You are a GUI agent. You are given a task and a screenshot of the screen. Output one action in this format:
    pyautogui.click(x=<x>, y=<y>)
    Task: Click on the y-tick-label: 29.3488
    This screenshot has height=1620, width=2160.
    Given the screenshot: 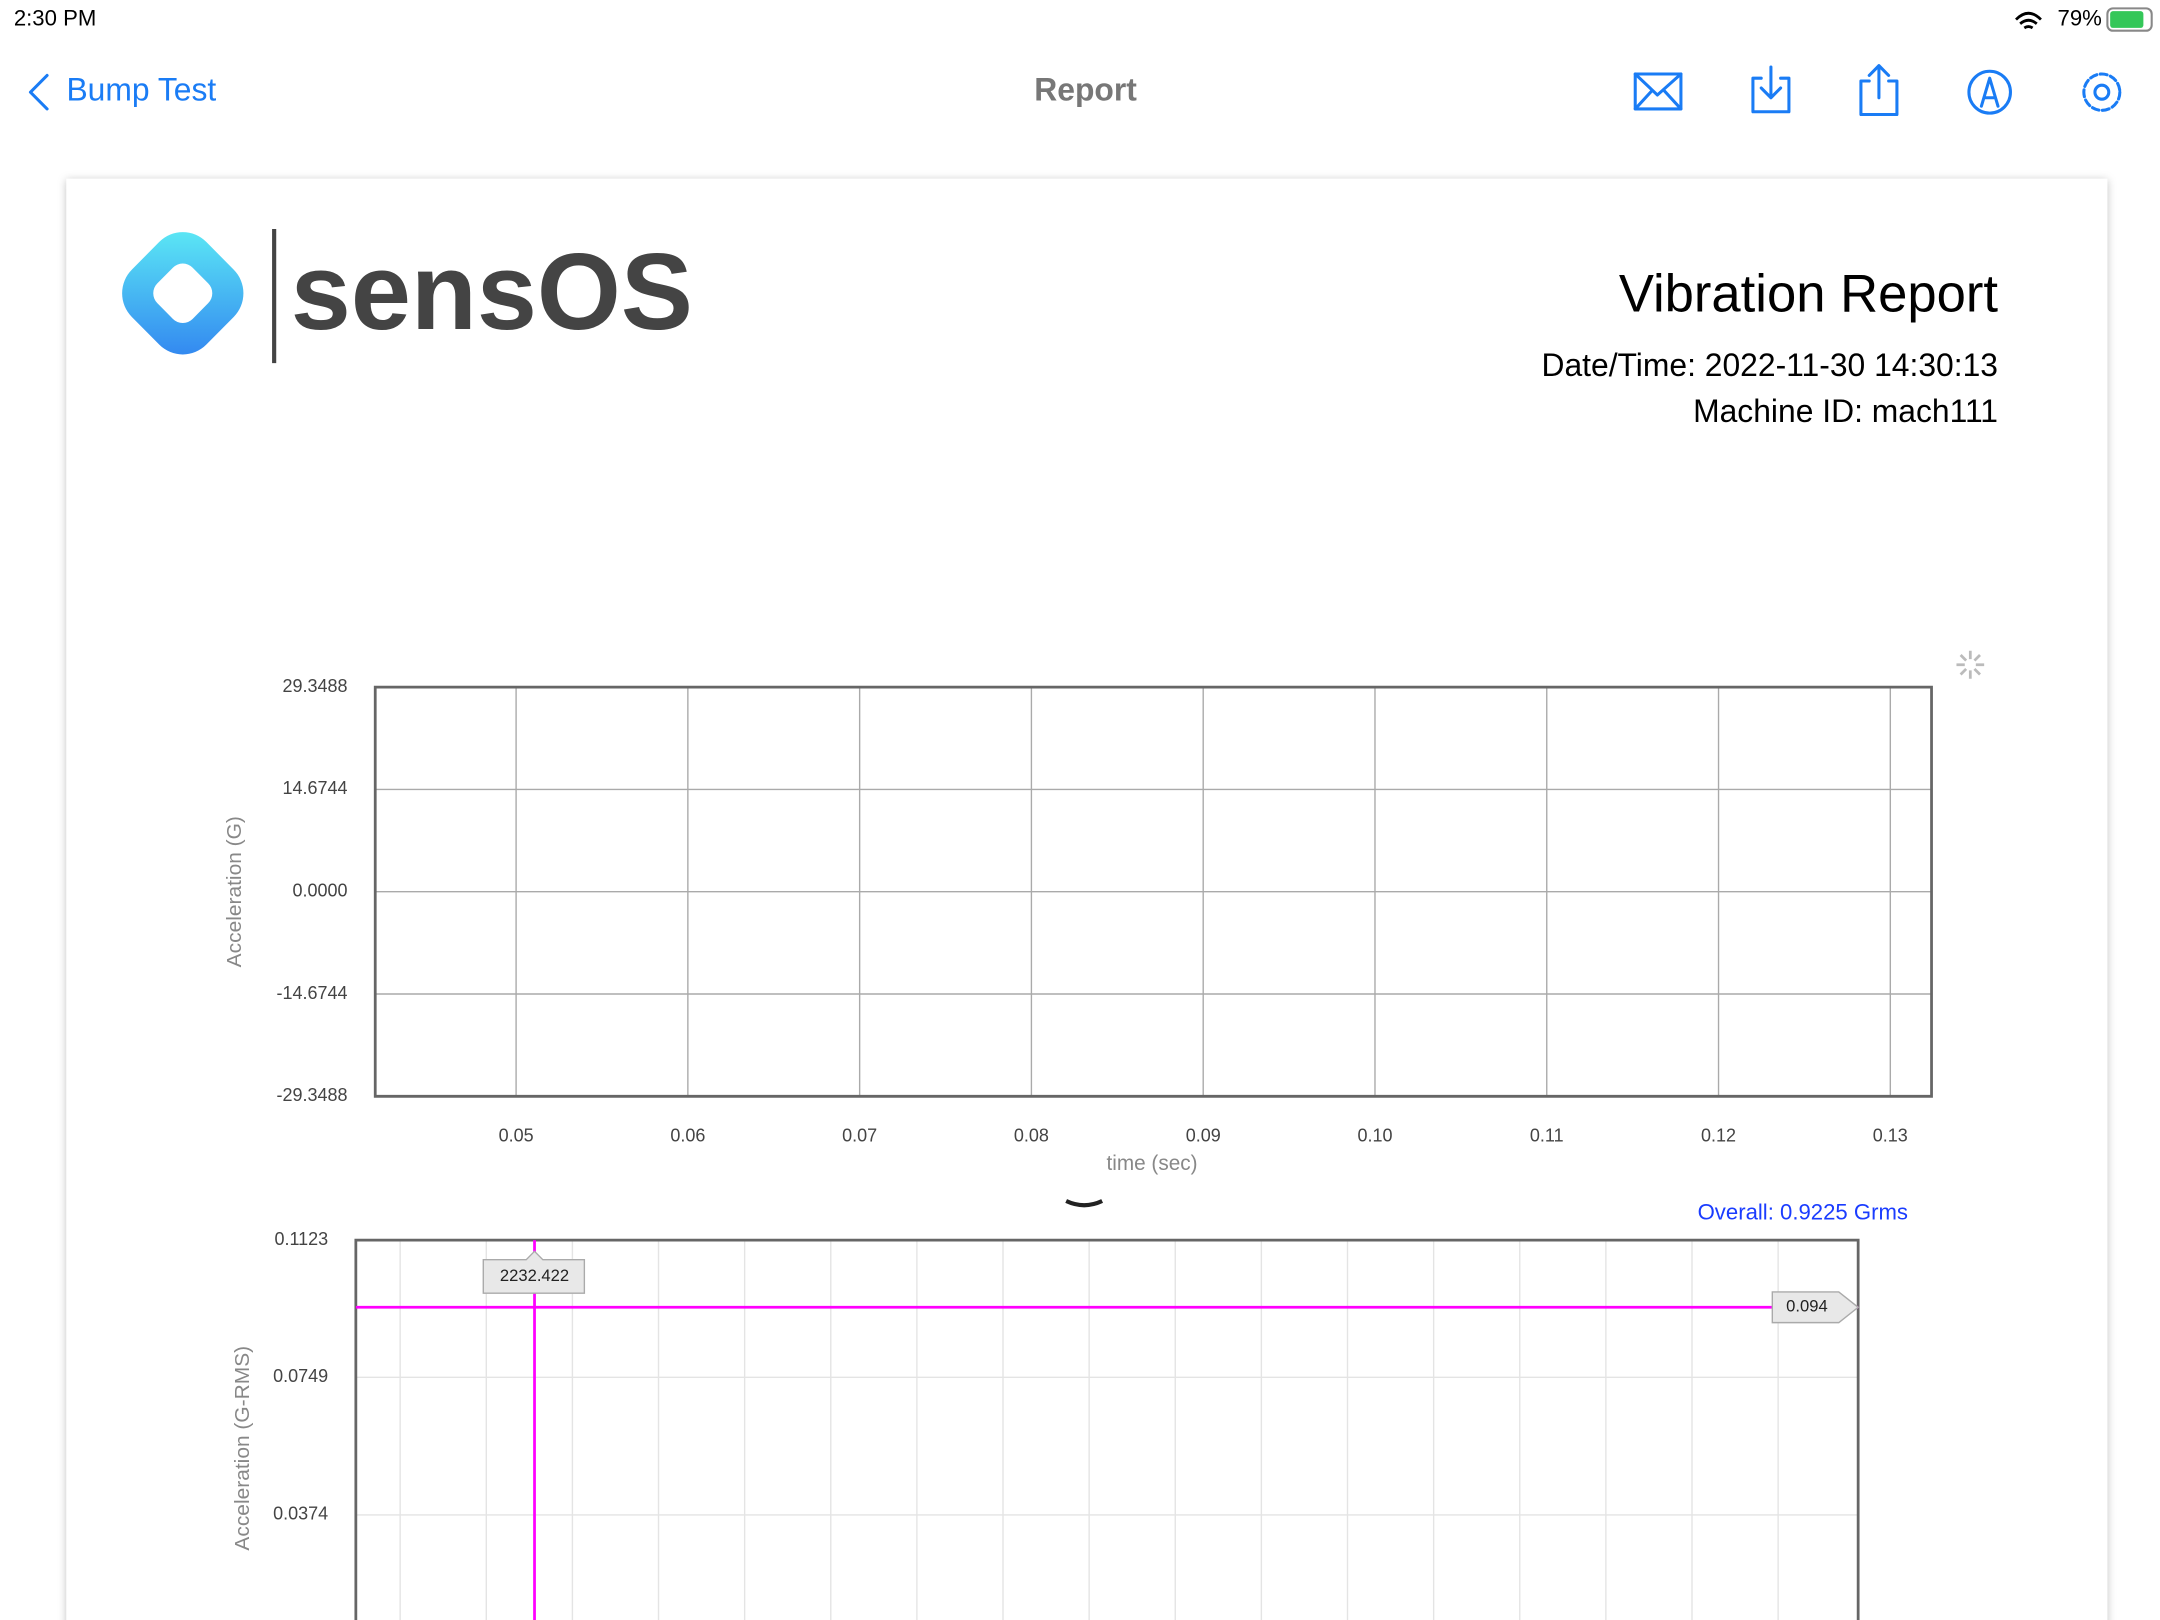 What is the action you would take?
    pyautogui.click(x=315, y=686)
    